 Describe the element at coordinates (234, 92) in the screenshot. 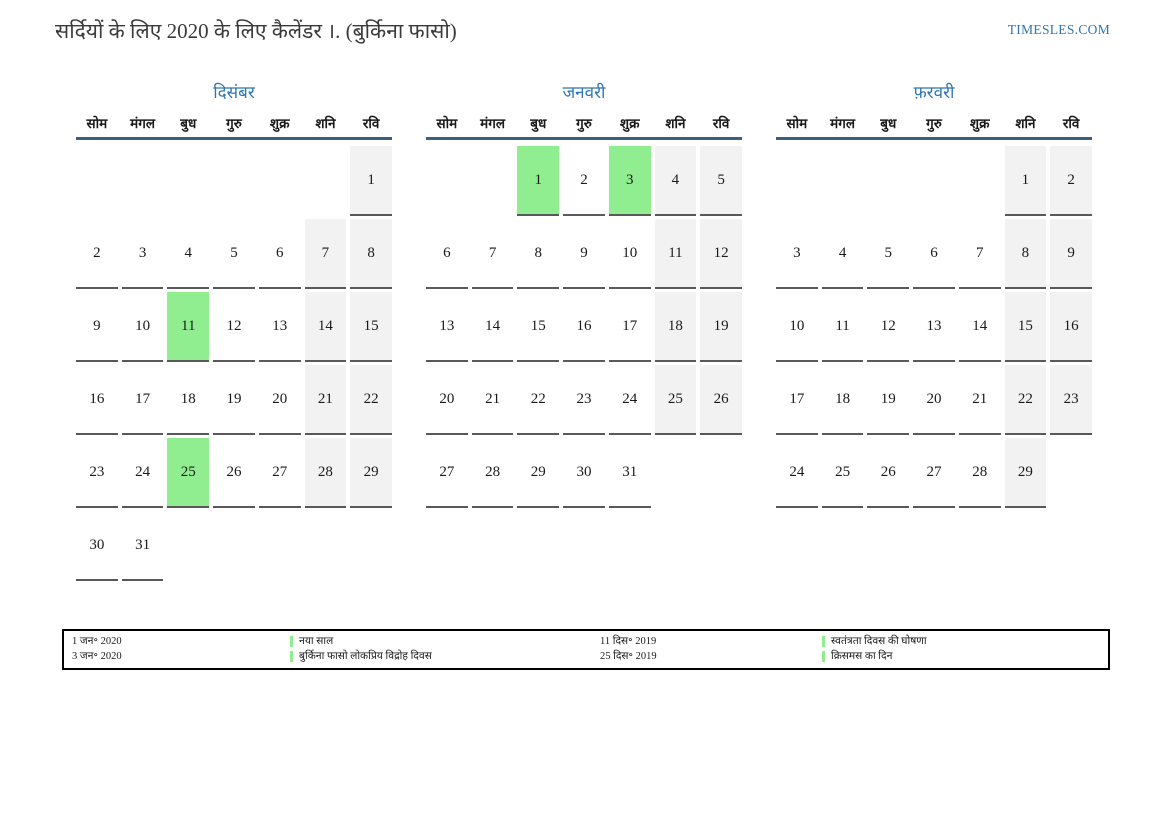

I see `month-title: दिसंबर` at that location.